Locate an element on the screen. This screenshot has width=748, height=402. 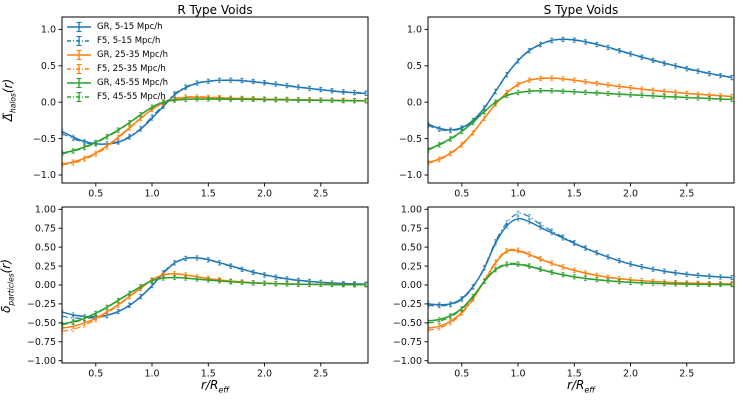
legend-item: GR, 25-35 Mpc/h is located at coordinates (117, 55).